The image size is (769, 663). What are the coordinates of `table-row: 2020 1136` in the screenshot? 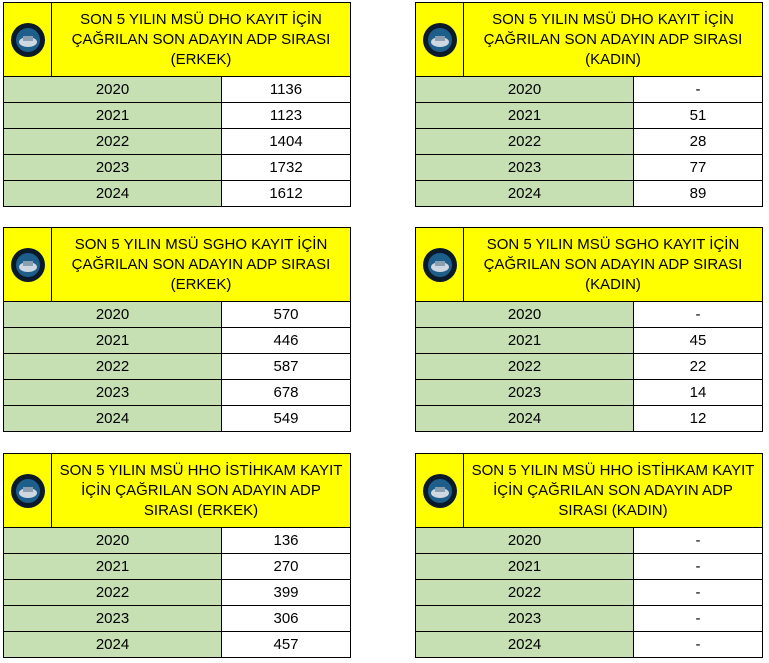 It's located at (177, 90).